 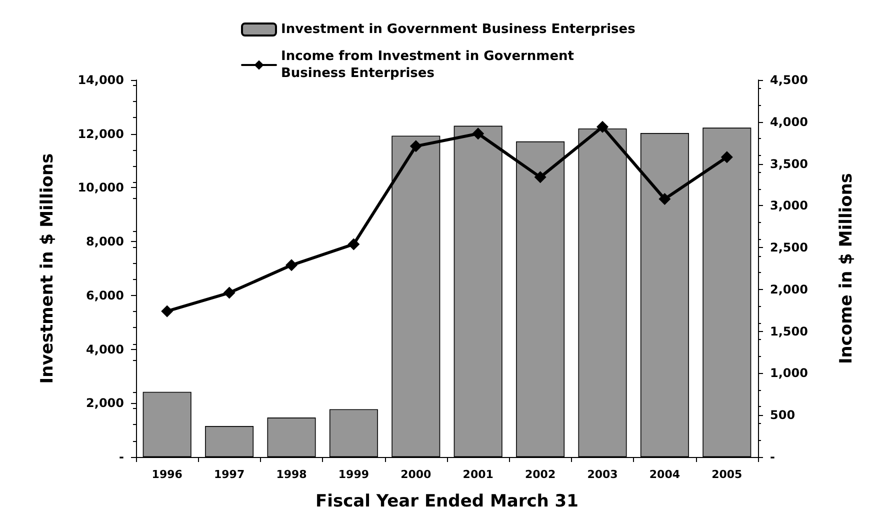 What do you see at coordinates (789, 331) in the screenshot?
I see `y2-tick-label: 1,500` at bounding box center [789, 331].